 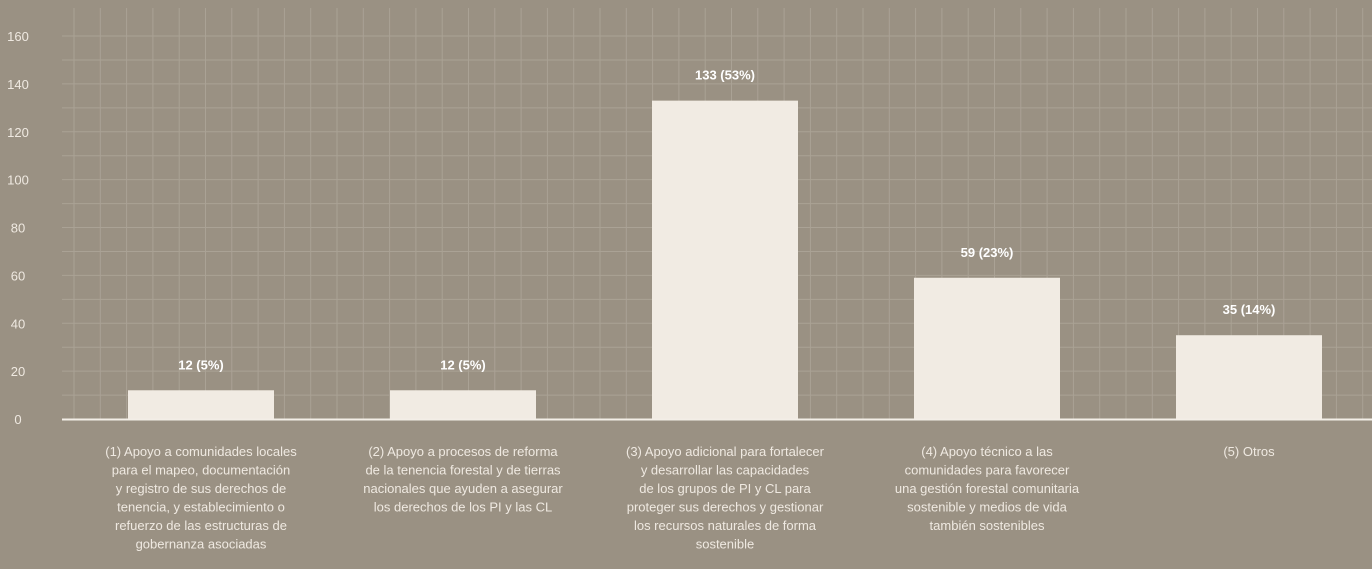 What do you see at coordinates (725, 507) in the screenshot?
I see `category-label-line: proteger sus derechos y gestionar` at bounding box center [725, 507].